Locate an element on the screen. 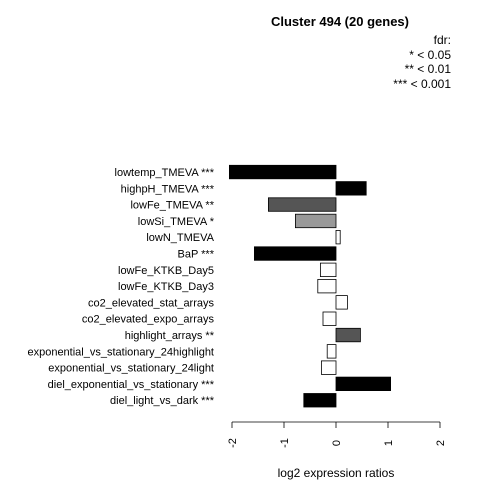 Image resolution: width=480 pixels, height=495 pixels. category-label-8: co2_elevated_stat_arrays is located at coordinates (151, 303).